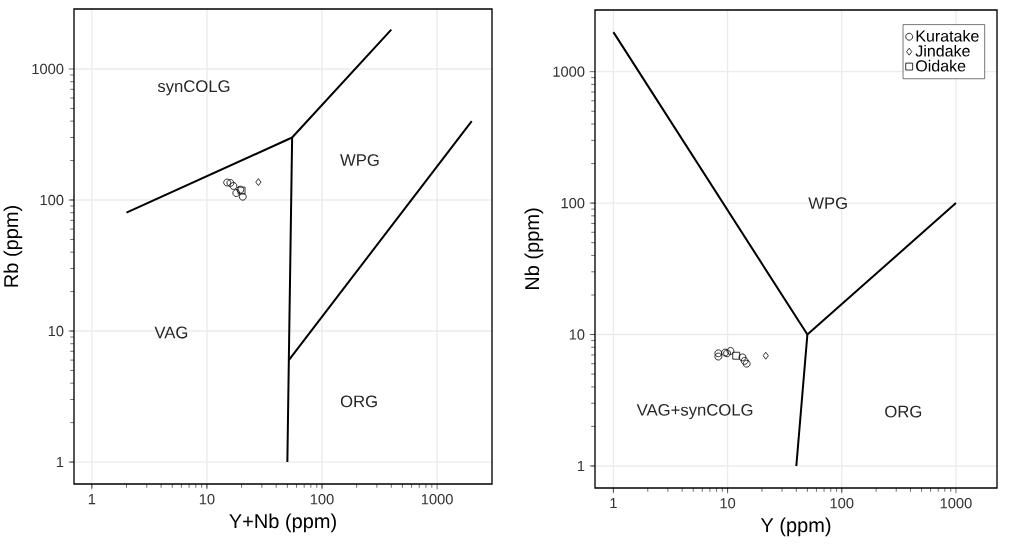  I want to click on annotation: VAG, so click(171, 332).